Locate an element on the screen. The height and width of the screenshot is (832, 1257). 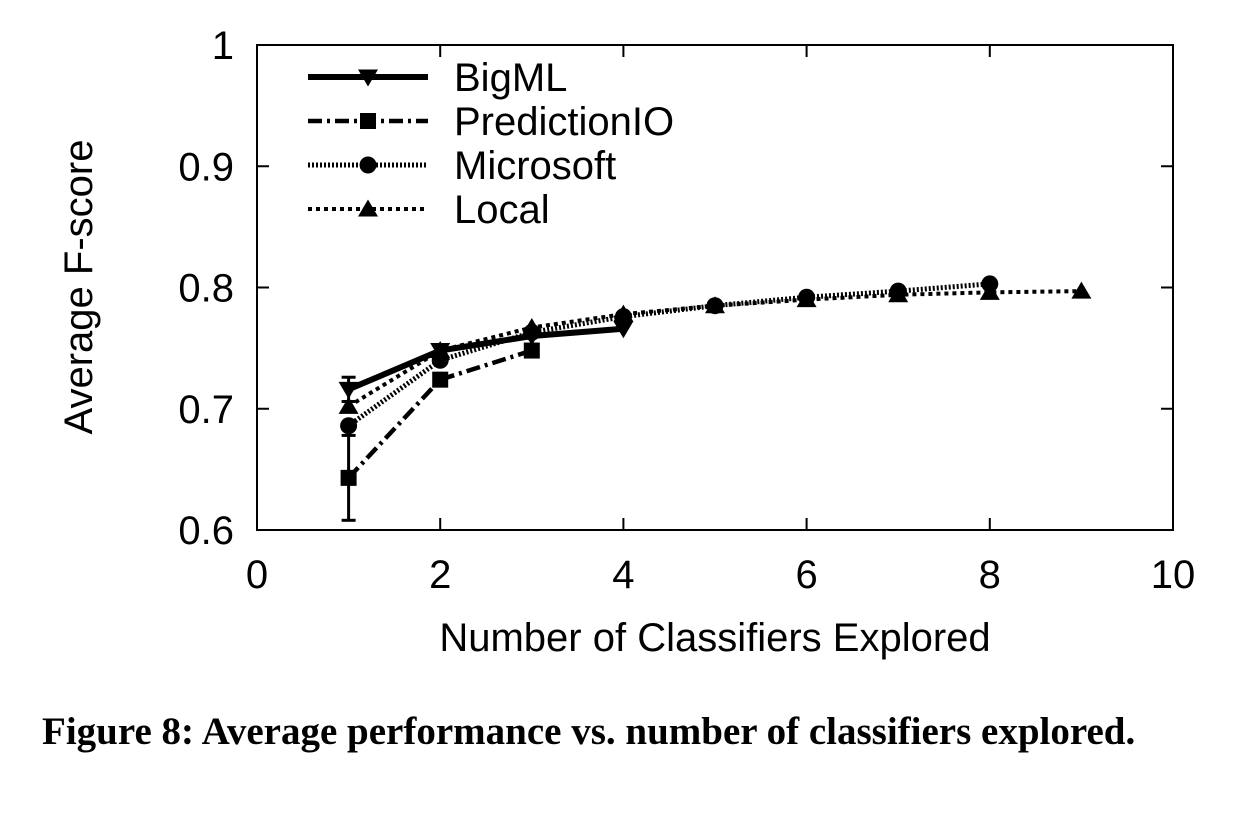
legend-label: Microsoft is located at coordinates (535, 166).